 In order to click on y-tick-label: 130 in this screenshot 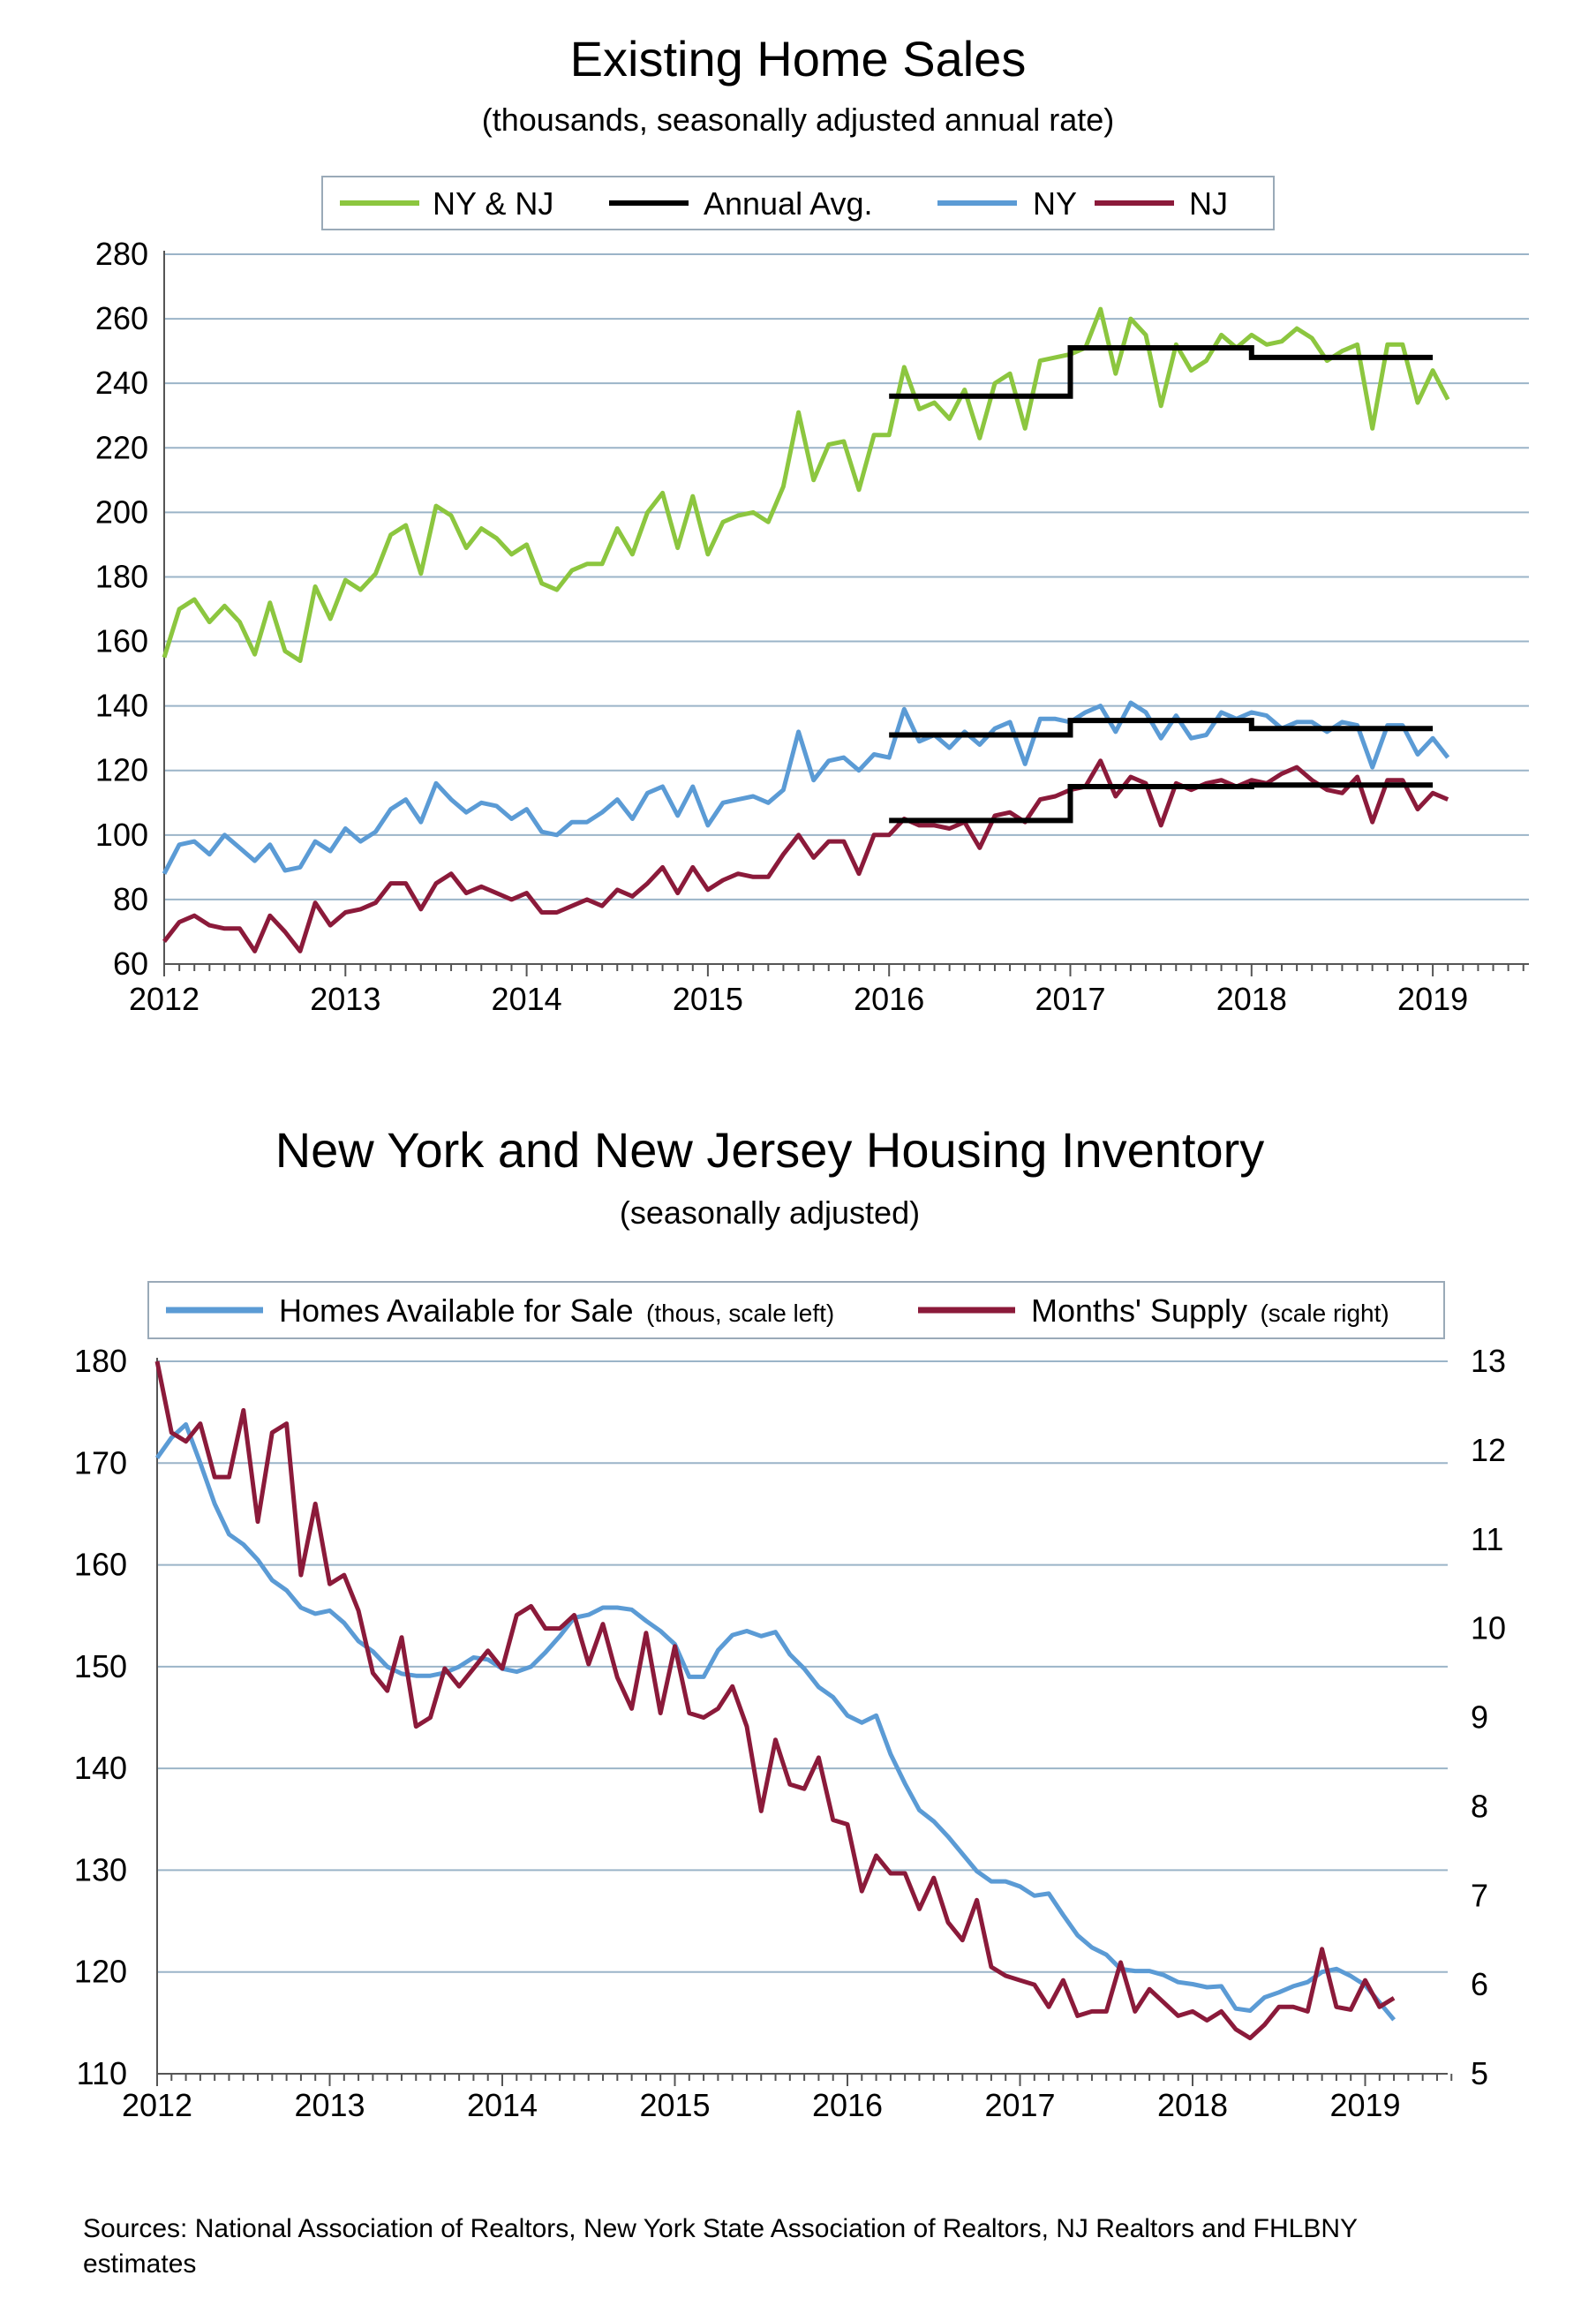, I will do `click(100, 1869)`.